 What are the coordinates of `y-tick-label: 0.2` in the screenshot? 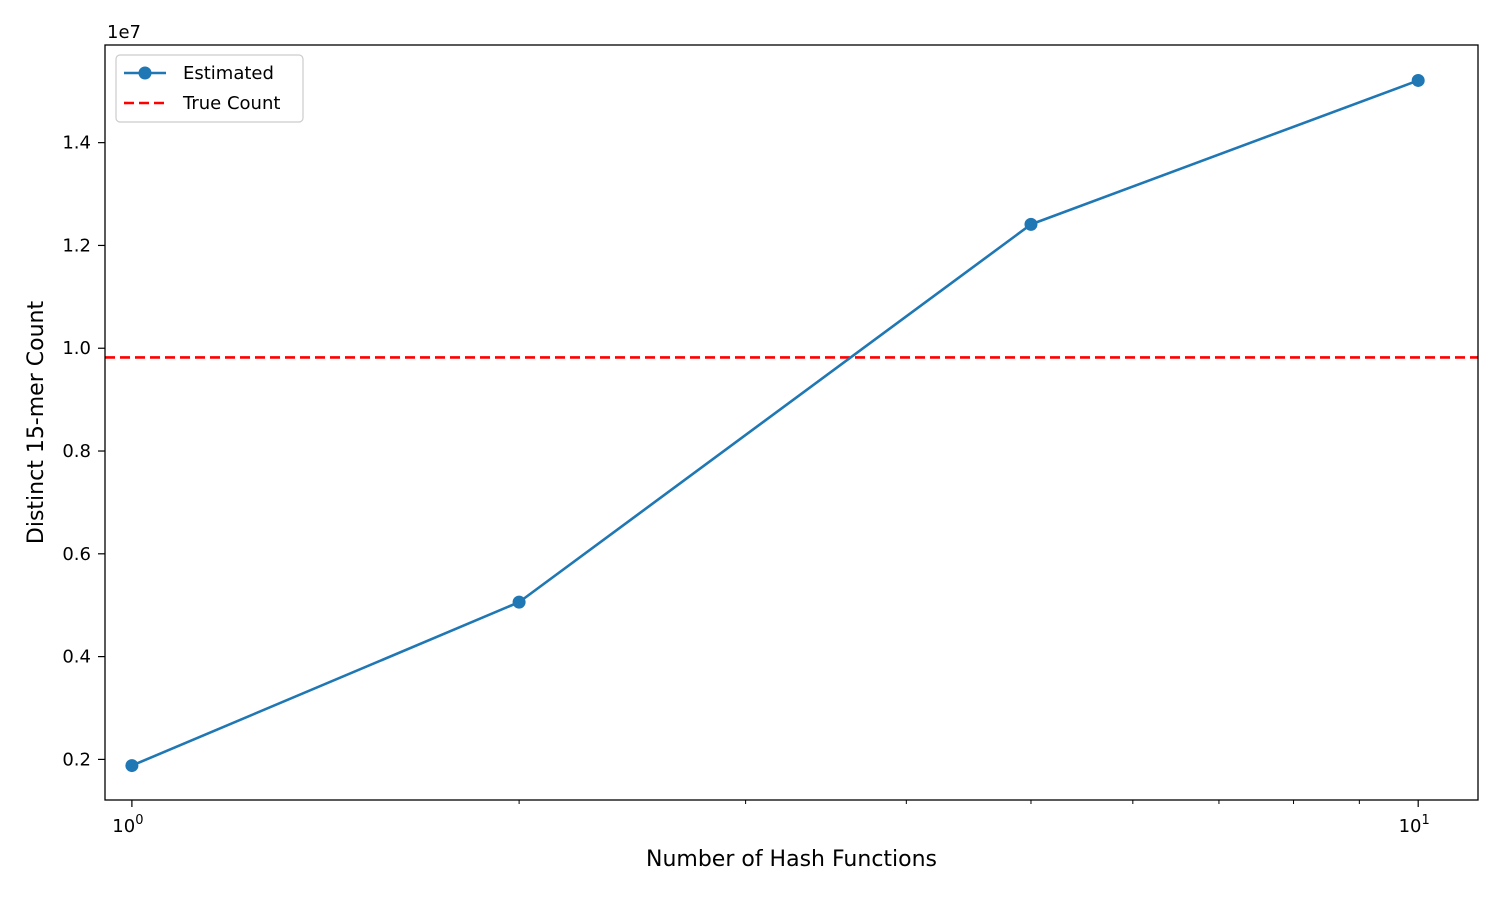 It's located at (76, 759).